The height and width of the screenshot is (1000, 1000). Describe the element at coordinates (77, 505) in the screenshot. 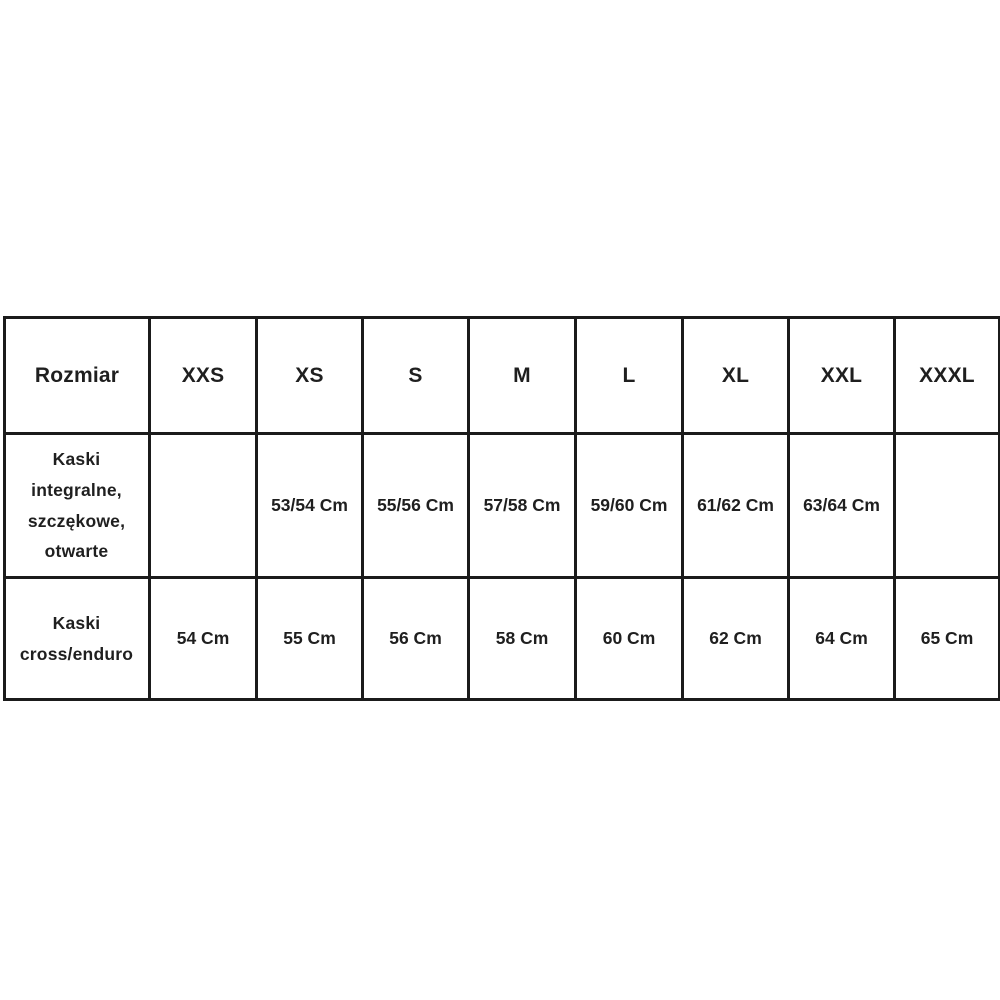

I see `row-label-integral: Kaski integralne, szczękowe, otwarte` at that location.